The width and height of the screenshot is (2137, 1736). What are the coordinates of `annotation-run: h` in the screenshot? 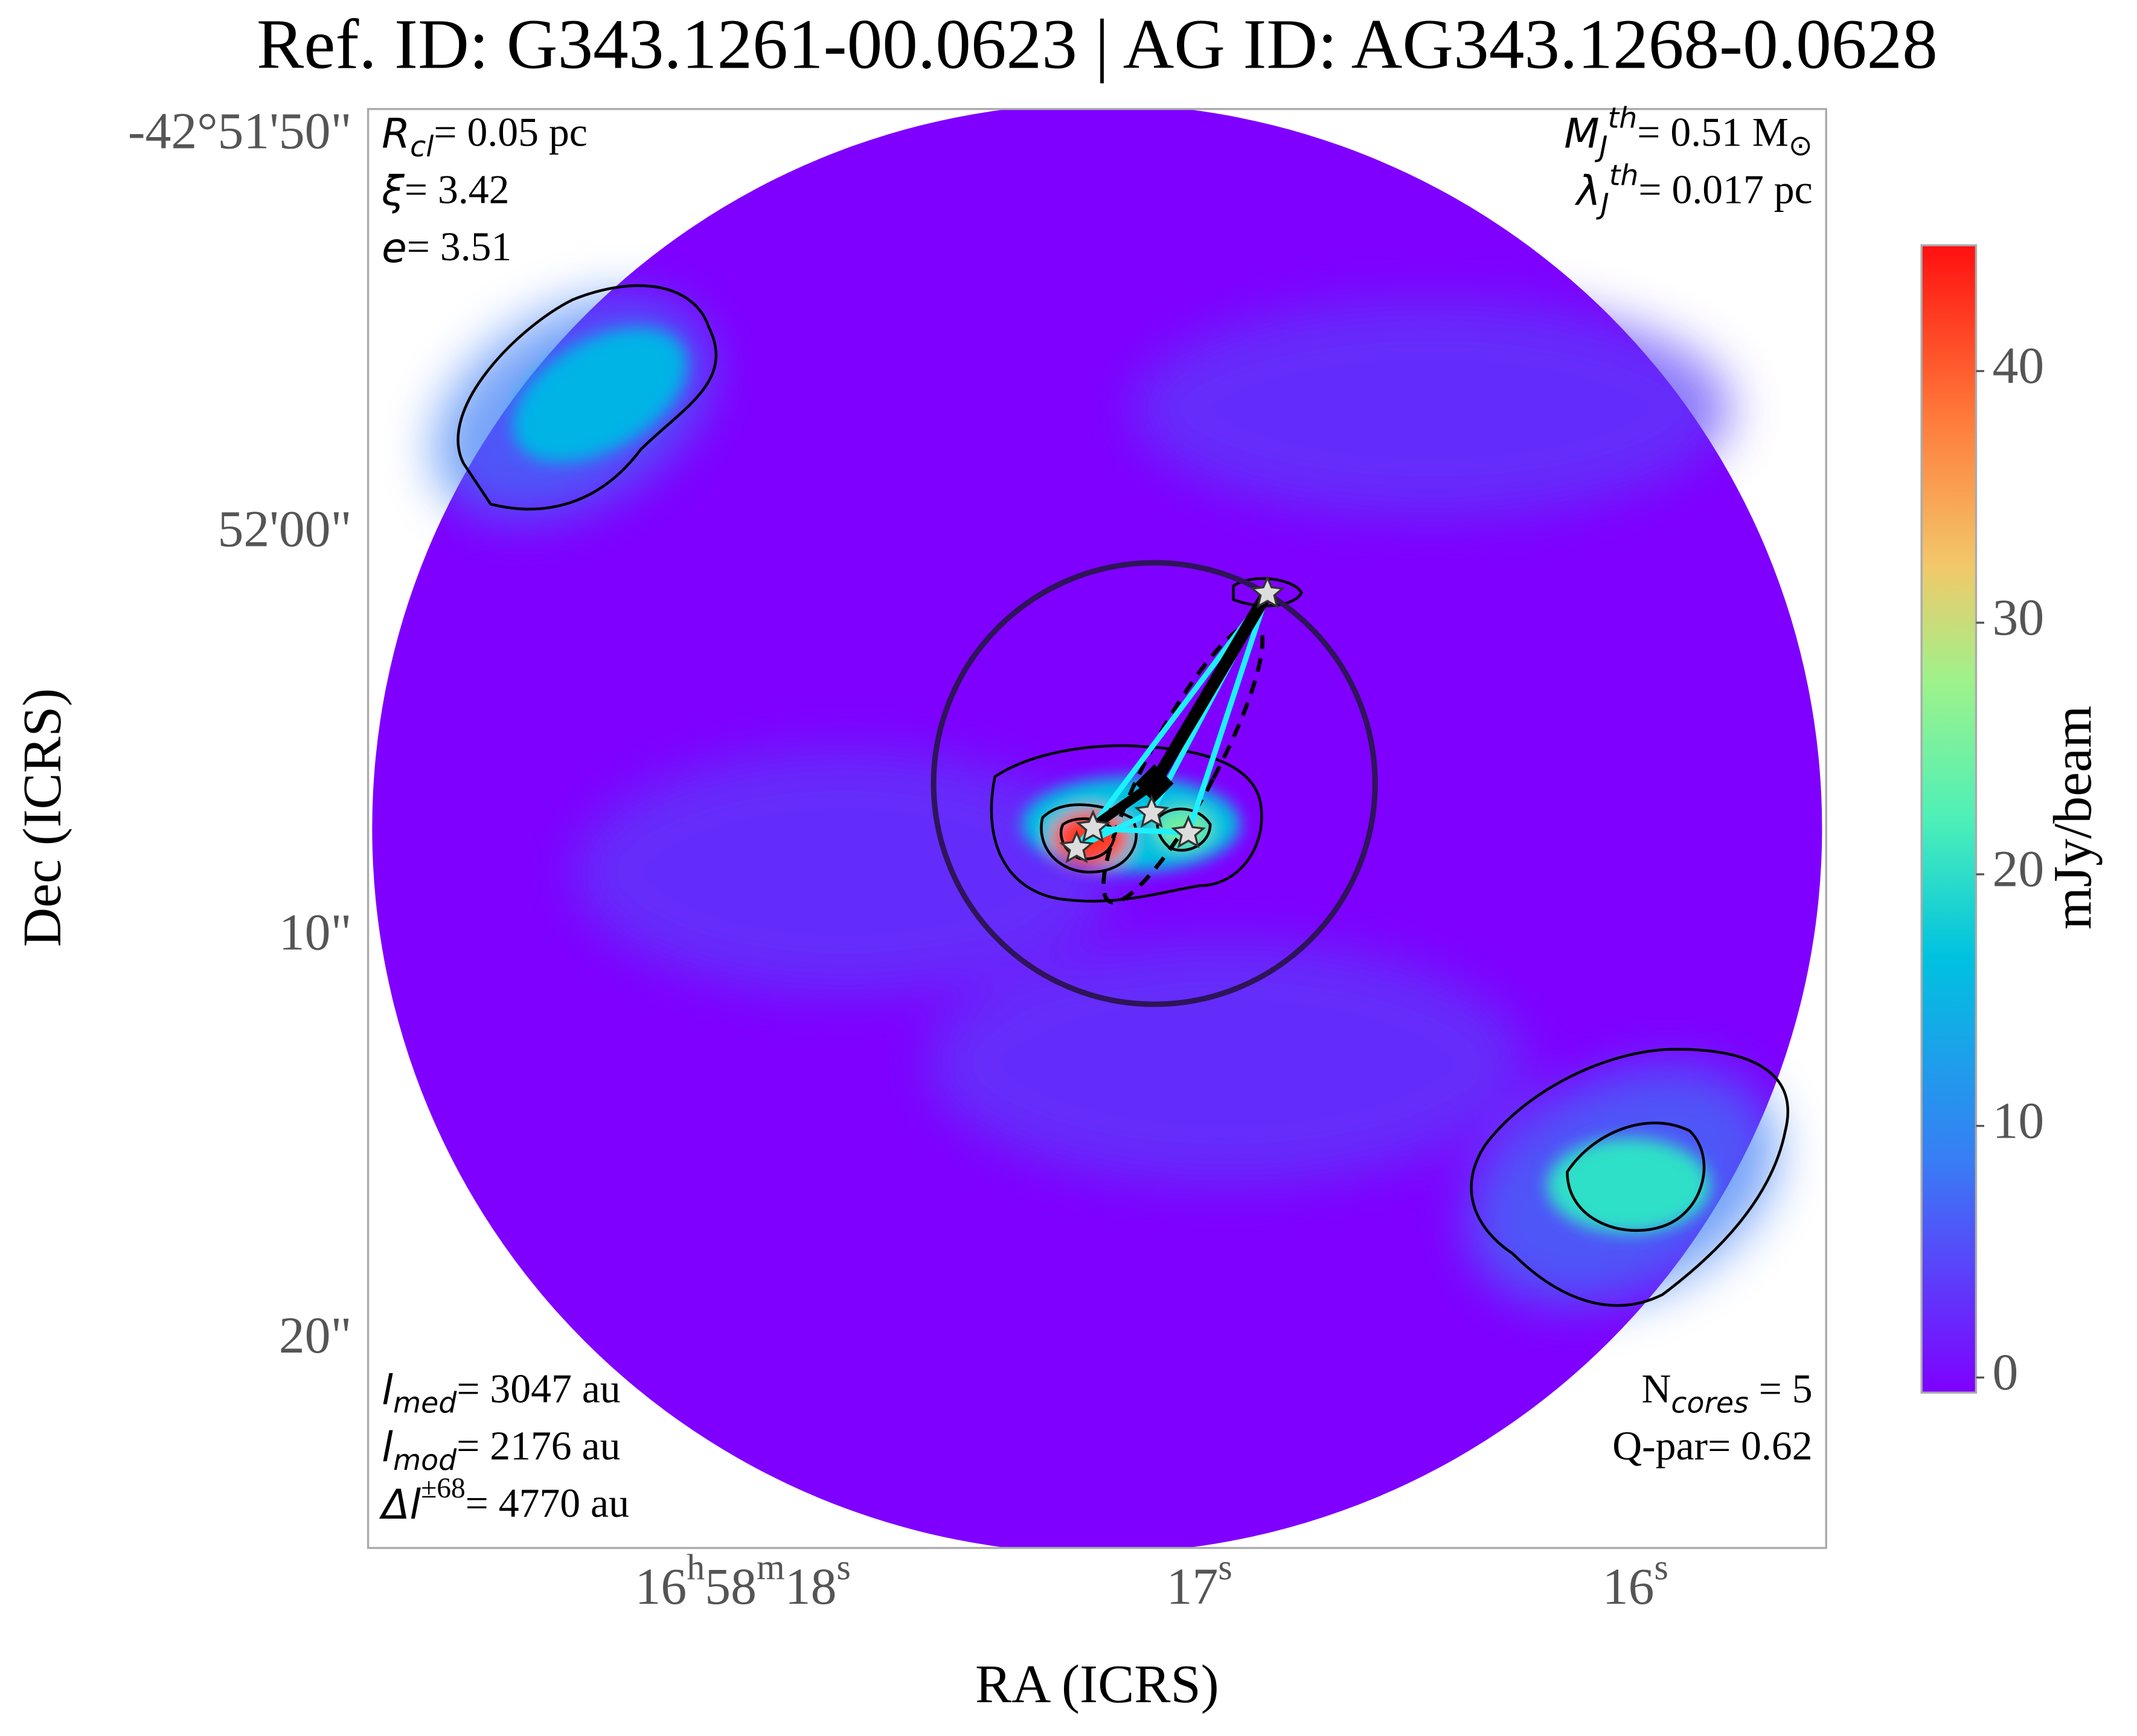 It's located at (696, 1567).